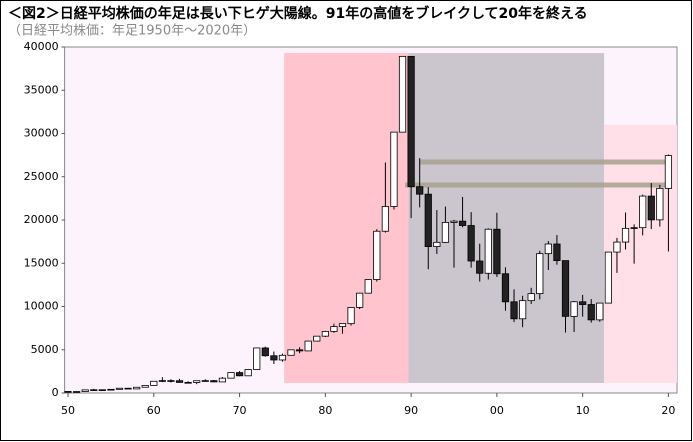 This screenshot has width=693, height=442. Describe the element at coordinates (346, 218) in the screenshot. I see `shaded-region` at that location.